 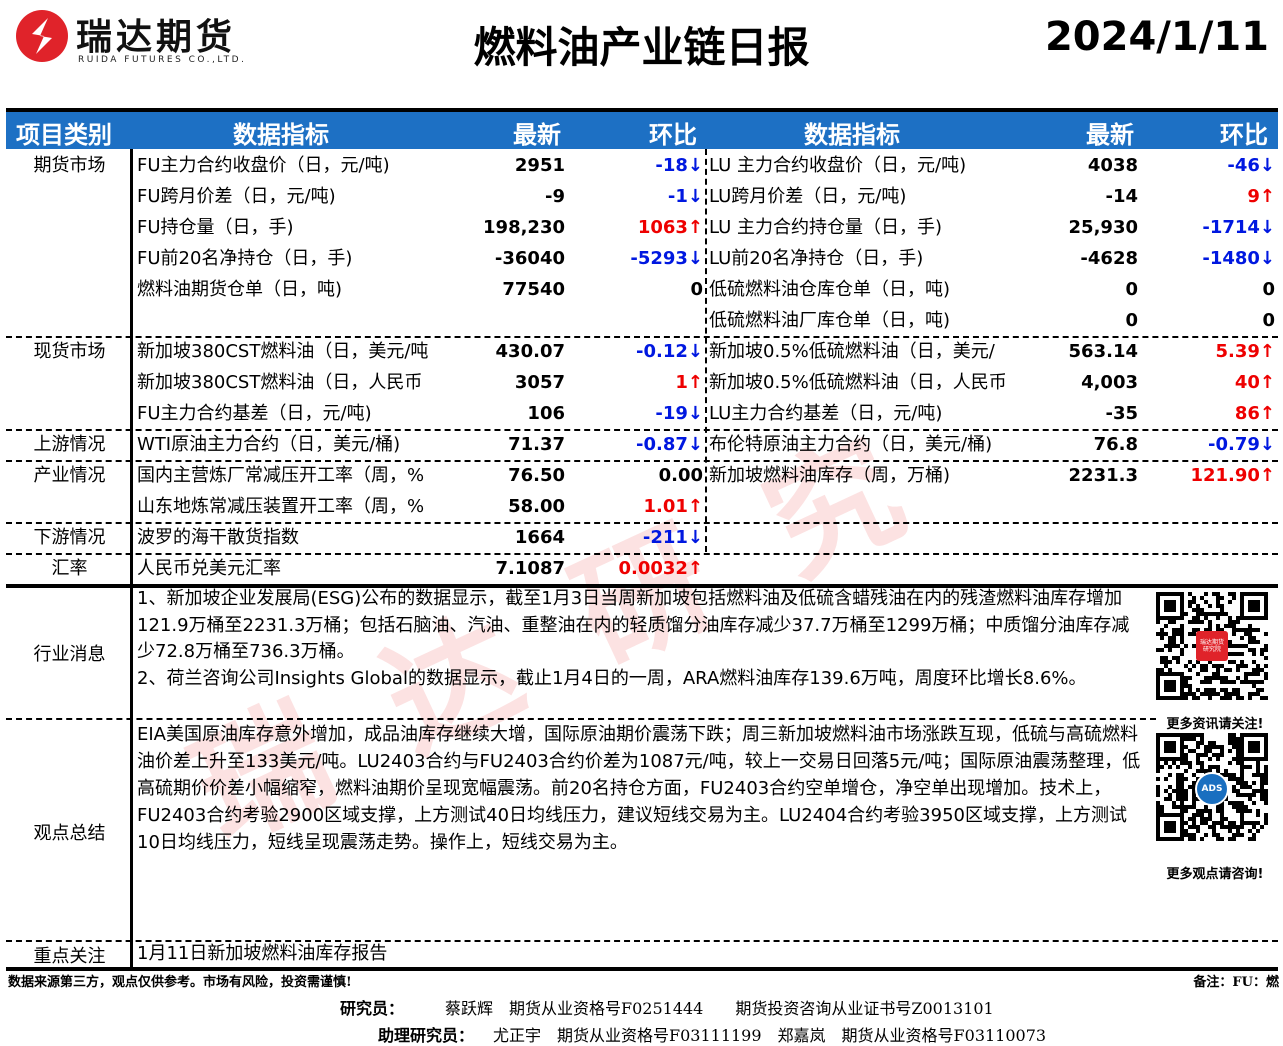 I want to click on indicator-name: 低硫燃料油仓库仓单（日，吨), so click(x=830, y=289).